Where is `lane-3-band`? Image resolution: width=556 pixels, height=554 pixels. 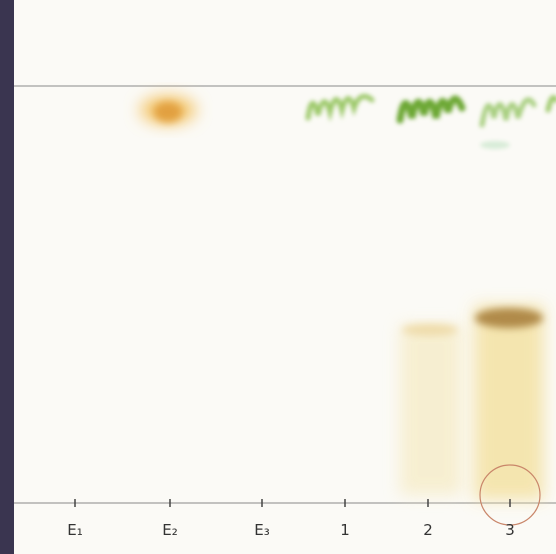
lane-3-band is located at coordinates (509, 318).